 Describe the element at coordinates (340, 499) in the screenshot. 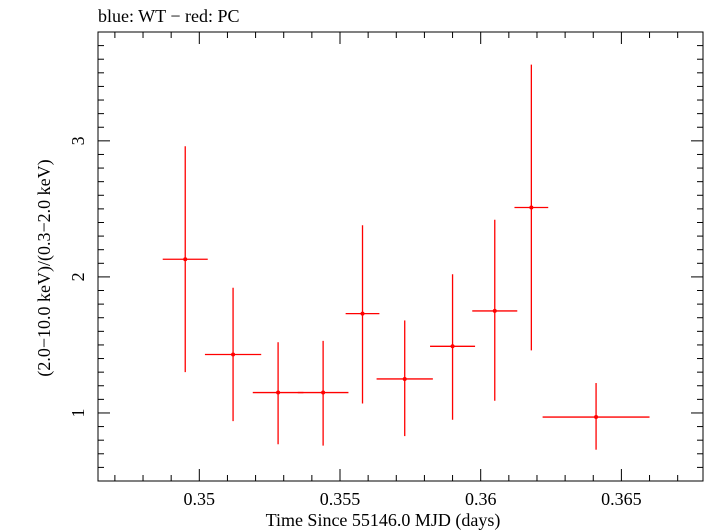

I see `x-tick-label: 0.355` at that location.